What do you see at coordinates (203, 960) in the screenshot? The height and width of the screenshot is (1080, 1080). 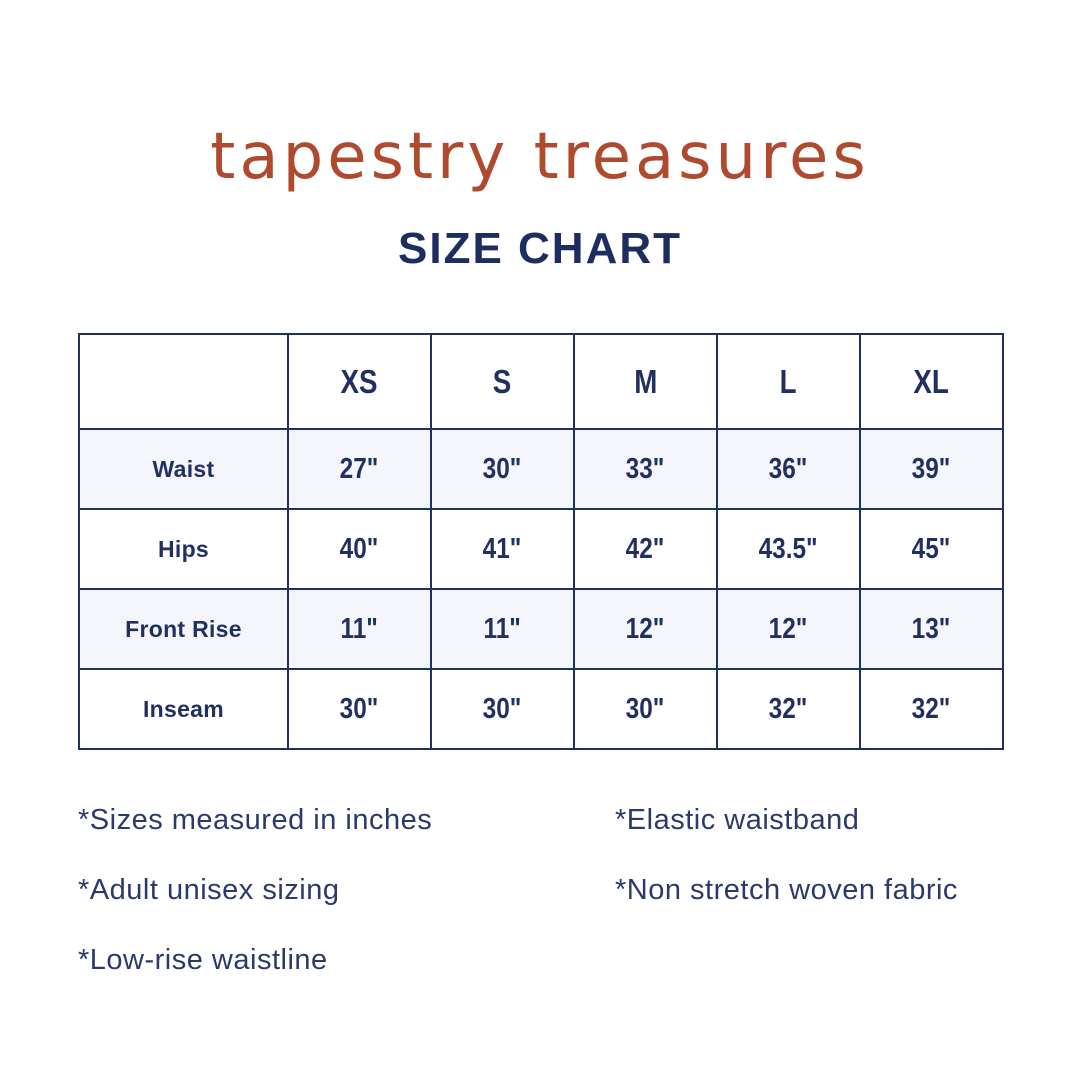 I see `note-low-rise: *Low-rise waistline` at bounding box center [203, 960].